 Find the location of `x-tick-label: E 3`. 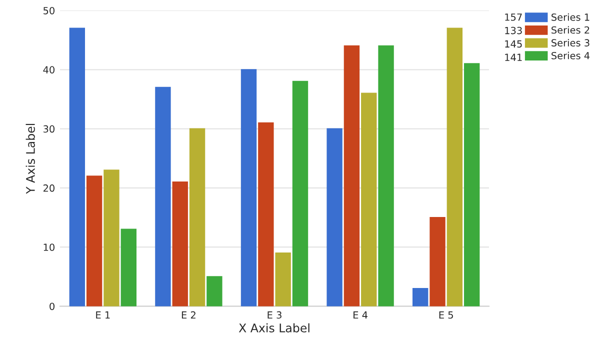

x-tick-label: E 3 is located at coordinates (275, 315).